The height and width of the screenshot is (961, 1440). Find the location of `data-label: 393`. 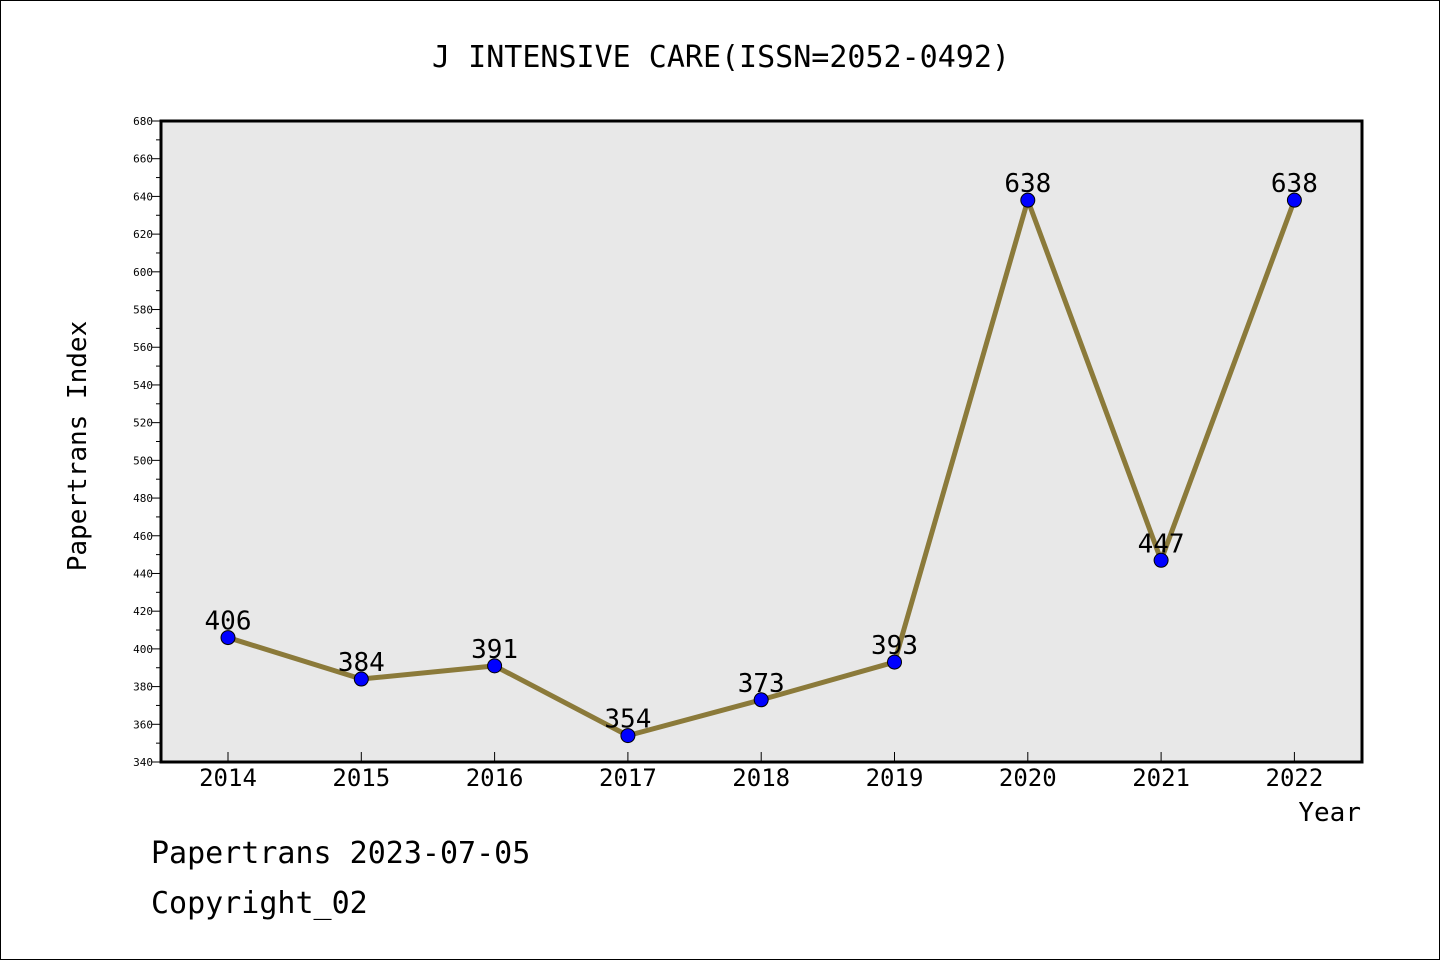

data-label: 393 is located at coordinates (894, 646).